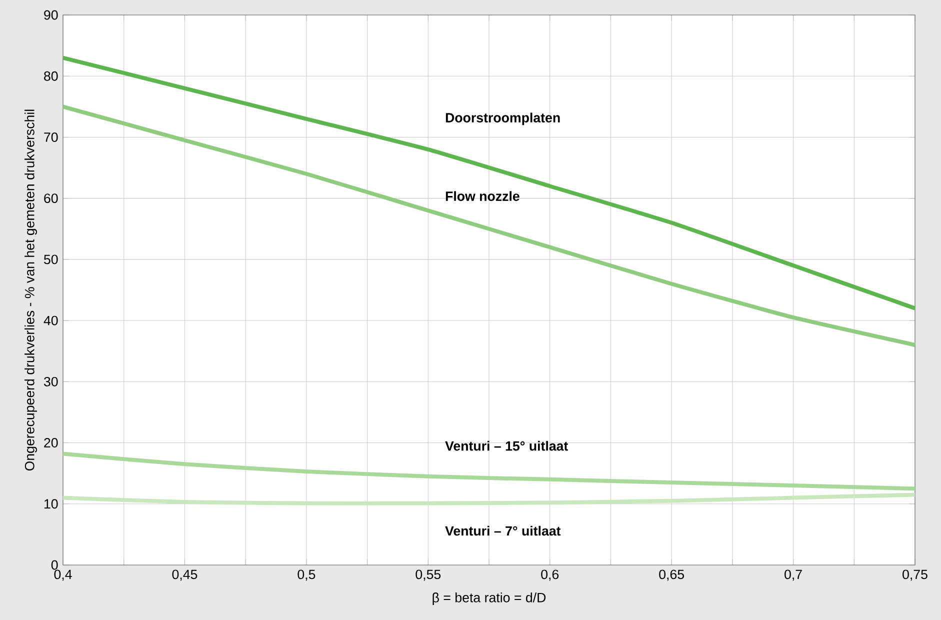 This screenshot has height=620, width=941. What do you see at coordinates (51, 504) in the screenshot?
I see `y-tick-label: 10` at bounding box center [51, 504].